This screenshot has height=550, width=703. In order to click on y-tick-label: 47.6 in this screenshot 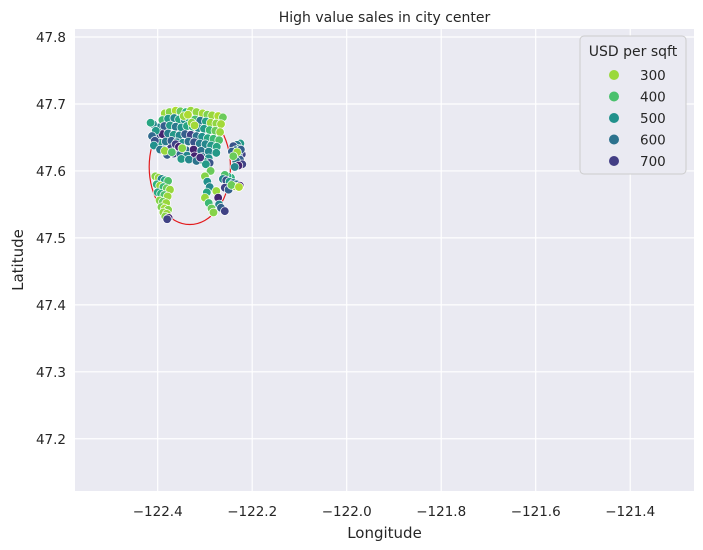, I will do `click(51, 172)`.